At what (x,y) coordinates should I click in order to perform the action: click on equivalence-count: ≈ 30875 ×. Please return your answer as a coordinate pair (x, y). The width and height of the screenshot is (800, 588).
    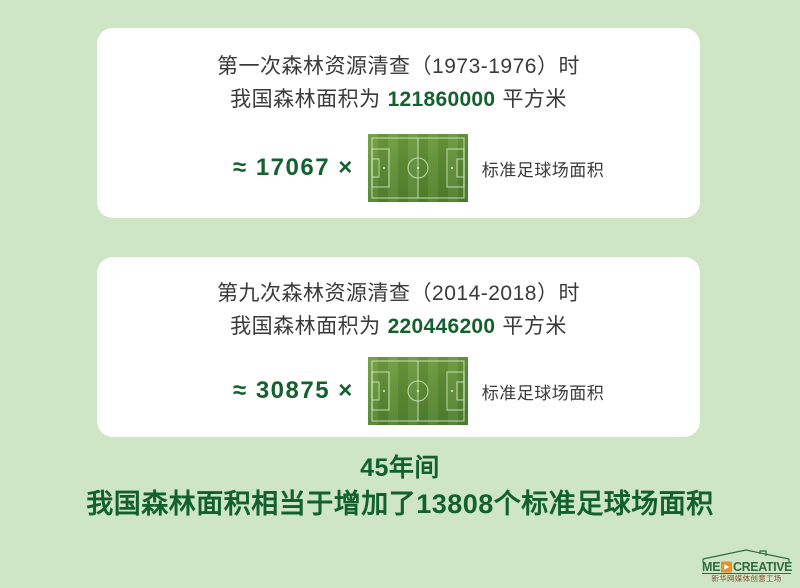
    Looking at the image, I should click on (280, 391).